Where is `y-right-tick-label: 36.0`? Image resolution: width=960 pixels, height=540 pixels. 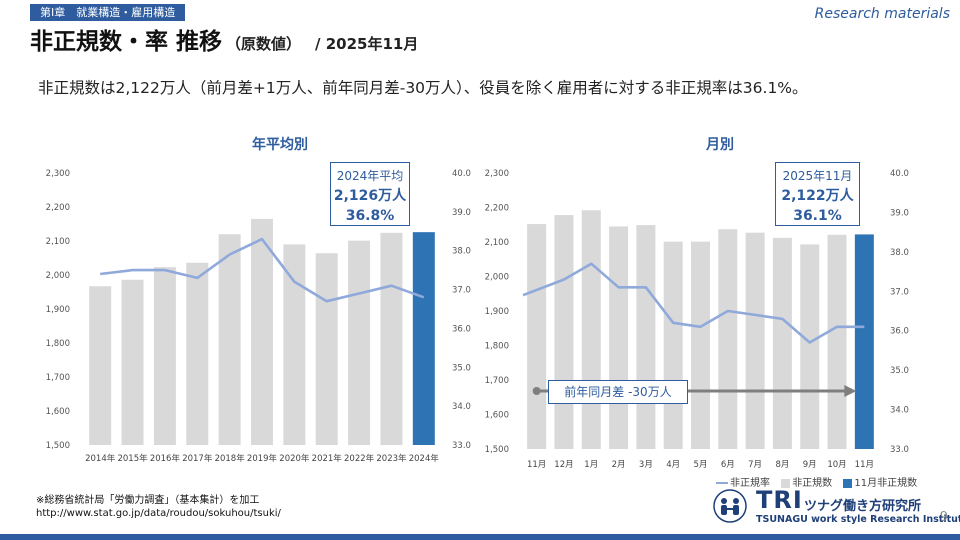
y-right-tick-label: 36.0 is located at coordinates (461, 329).